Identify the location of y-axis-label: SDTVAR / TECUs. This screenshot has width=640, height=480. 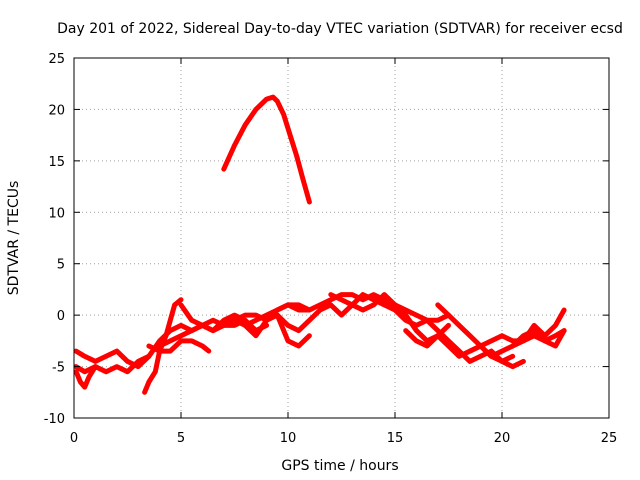
(14, 238).